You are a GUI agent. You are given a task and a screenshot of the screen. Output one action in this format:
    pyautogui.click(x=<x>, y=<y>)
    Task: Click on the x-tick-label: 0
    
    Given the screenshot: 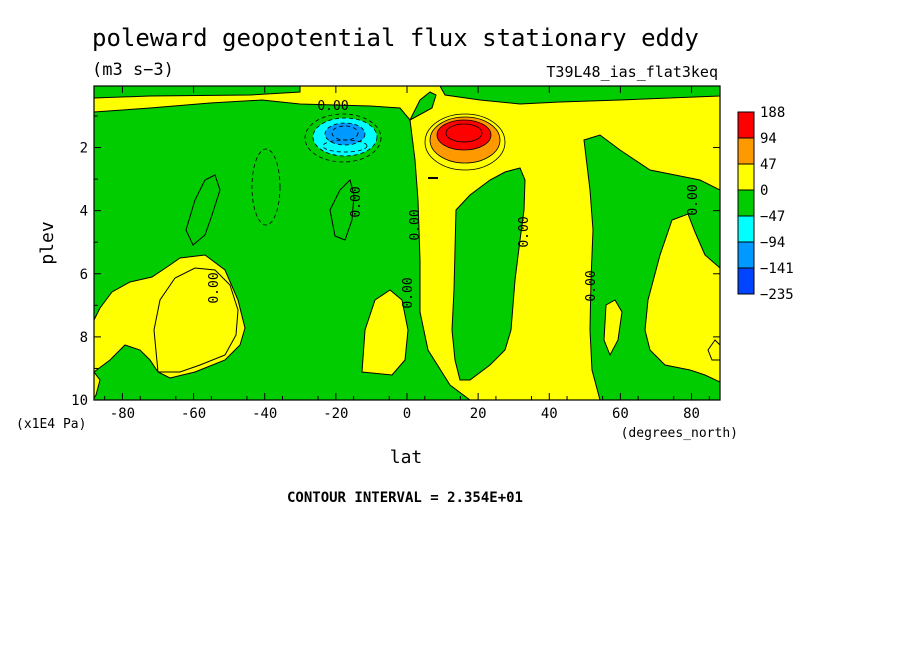 What is the action you would take?
    pyautogui.click(x=407, y=414)
    